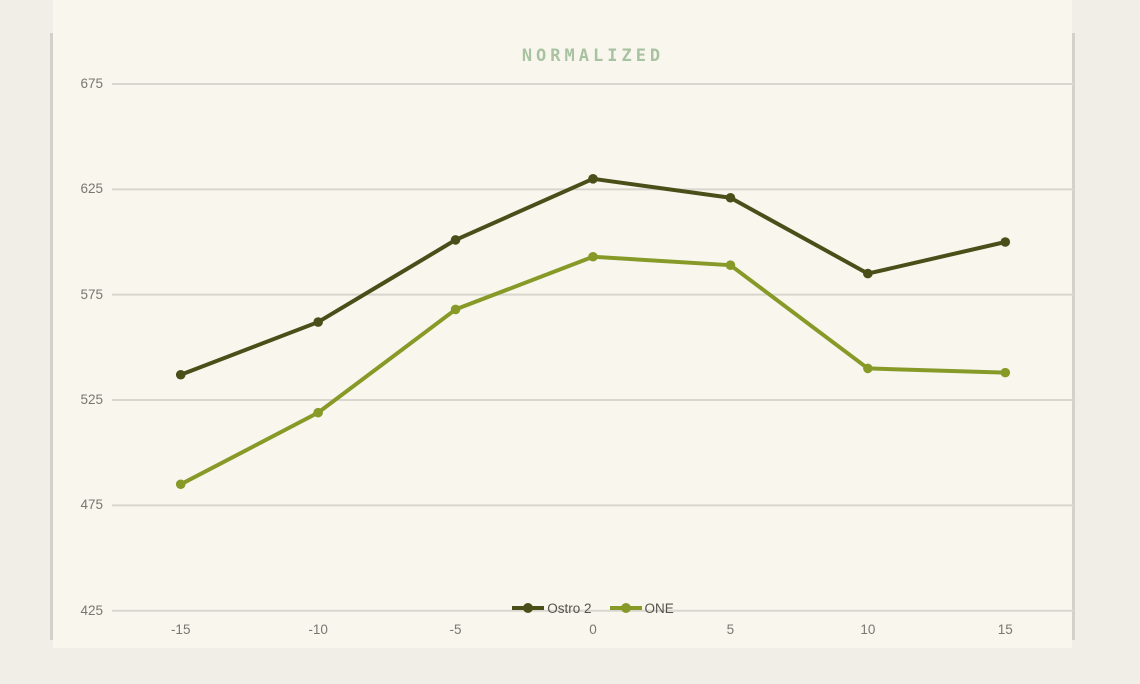 This screenshot has width=1140, height=684. I want to click on legend-marker-one, so click(625, 608).